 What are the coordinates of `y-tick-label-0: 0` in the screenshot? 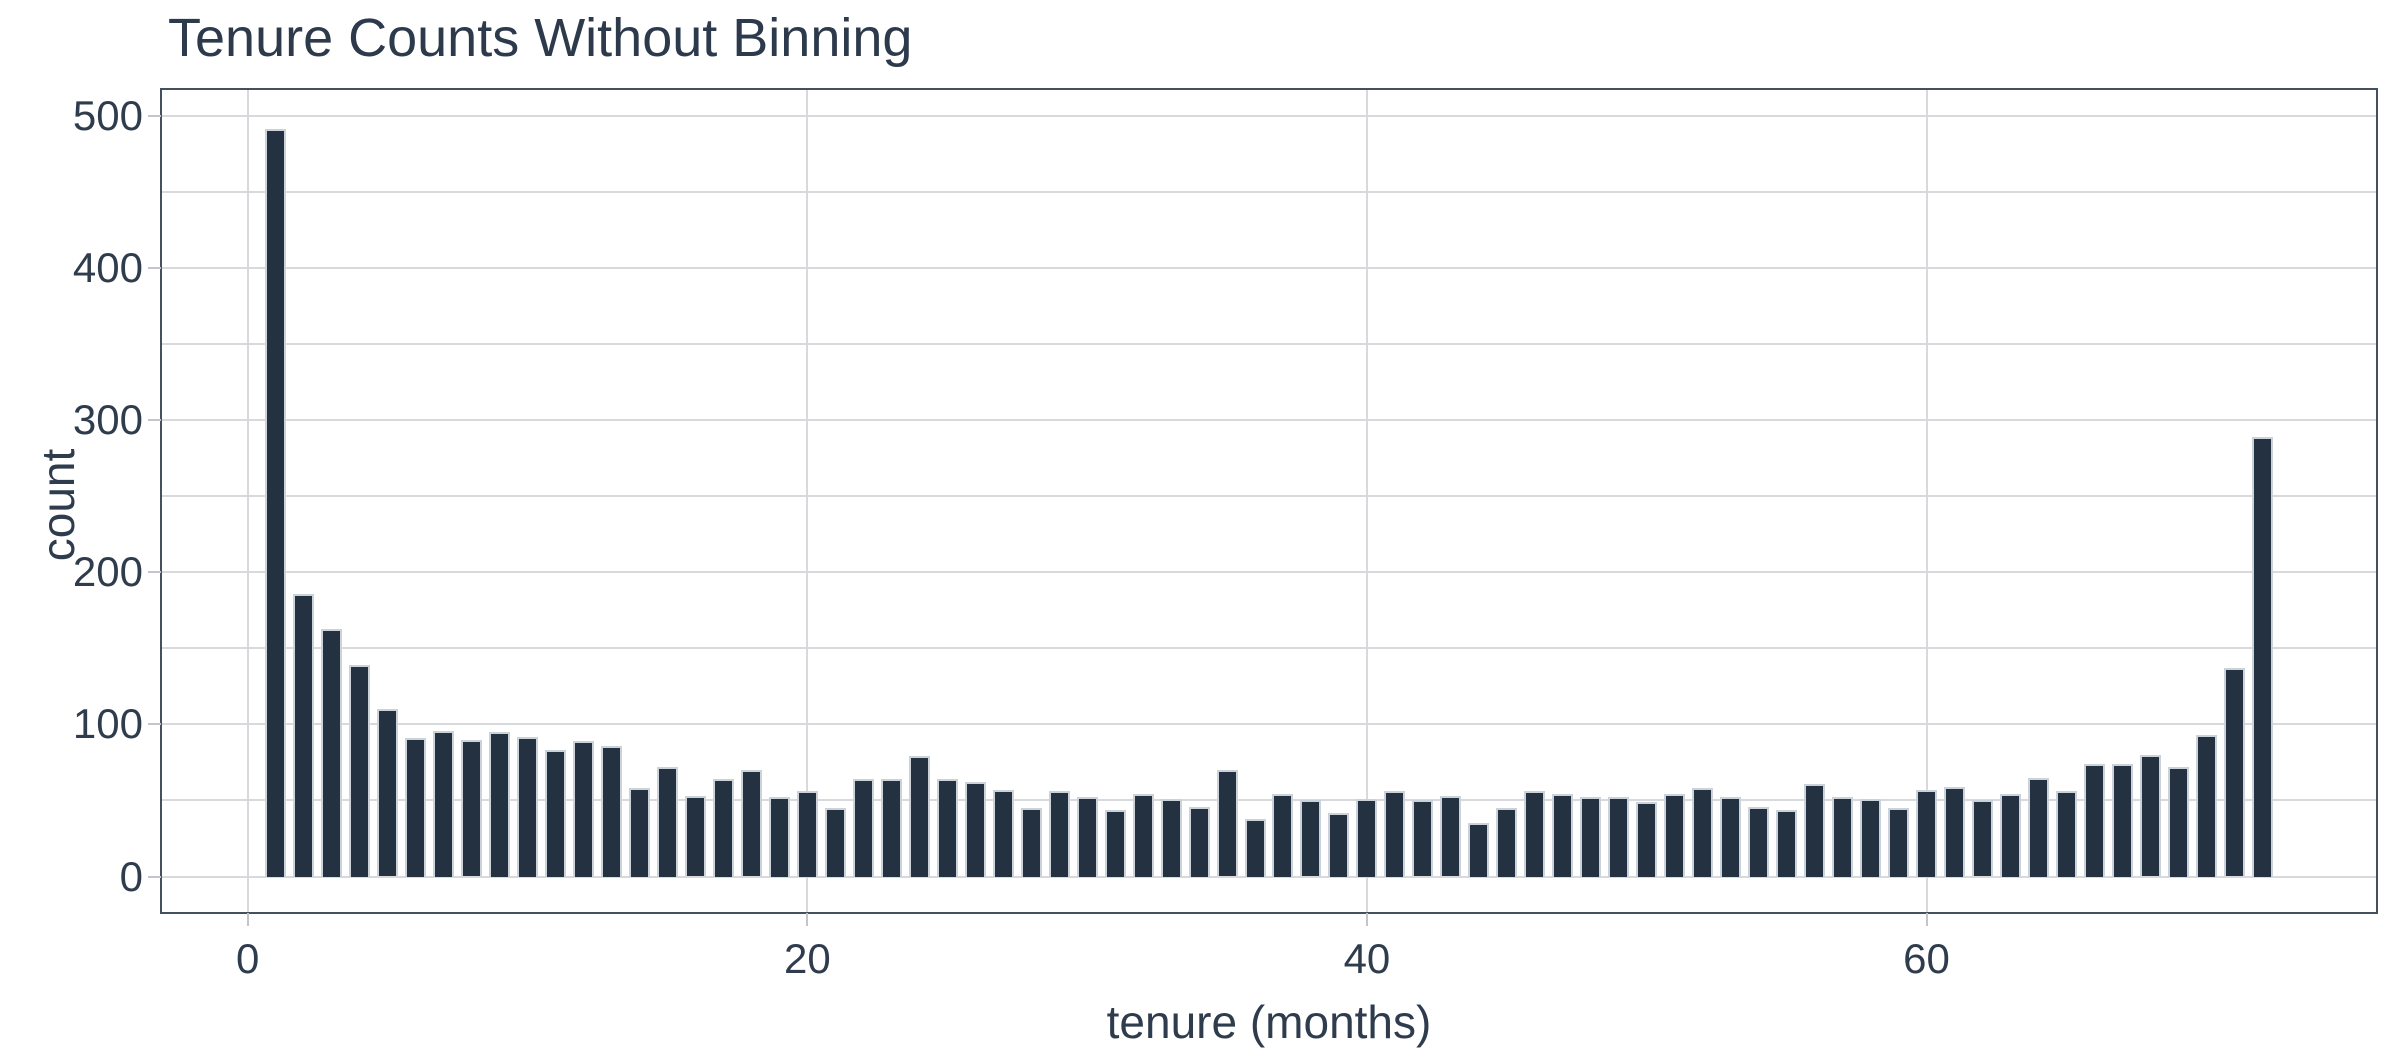 It's located at (131, 876).